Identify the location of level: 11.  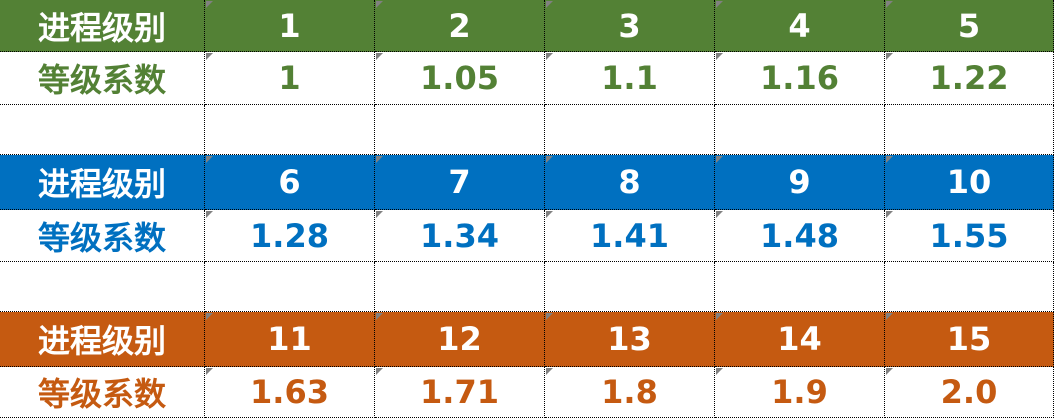
(290, 339).